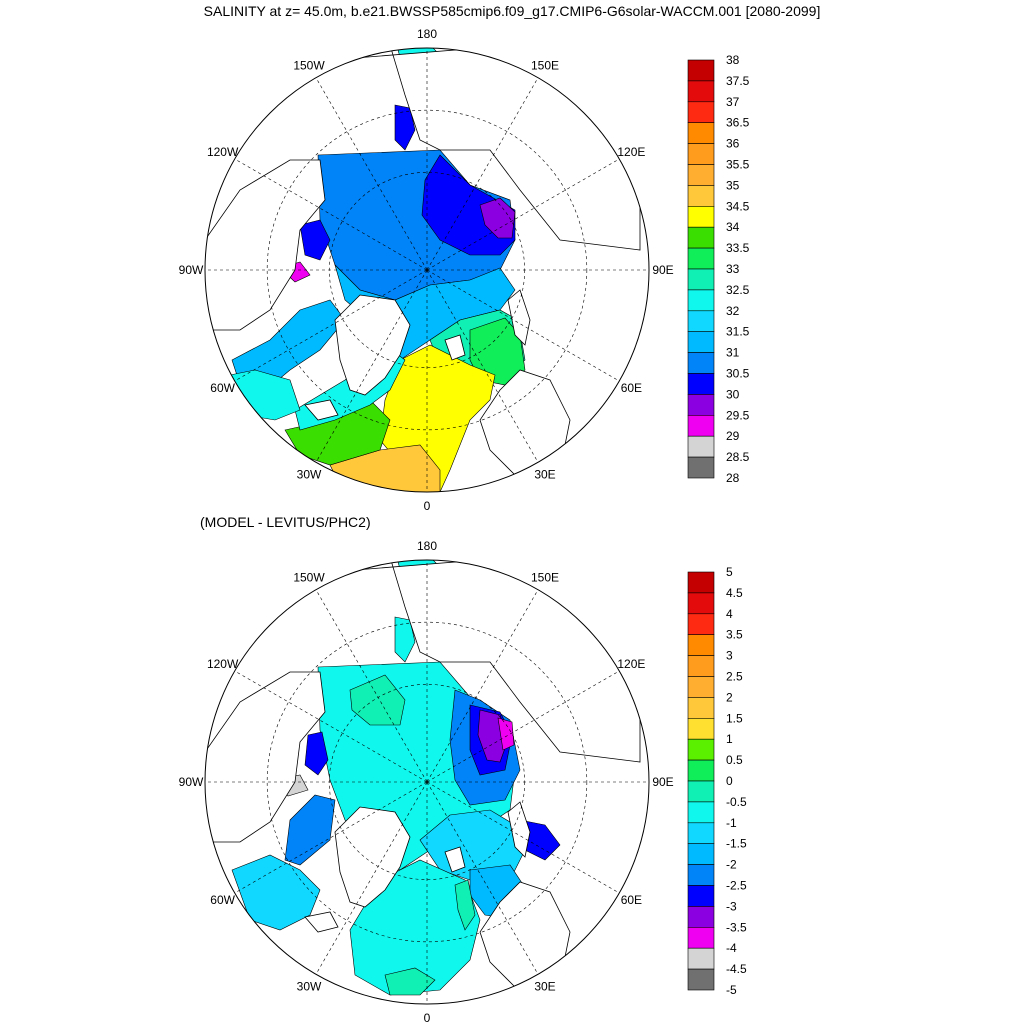 The height and width of the screenshot is (1024, 1024). I want to click on colorbar-tick-label: 28.5, so click(738, 457).